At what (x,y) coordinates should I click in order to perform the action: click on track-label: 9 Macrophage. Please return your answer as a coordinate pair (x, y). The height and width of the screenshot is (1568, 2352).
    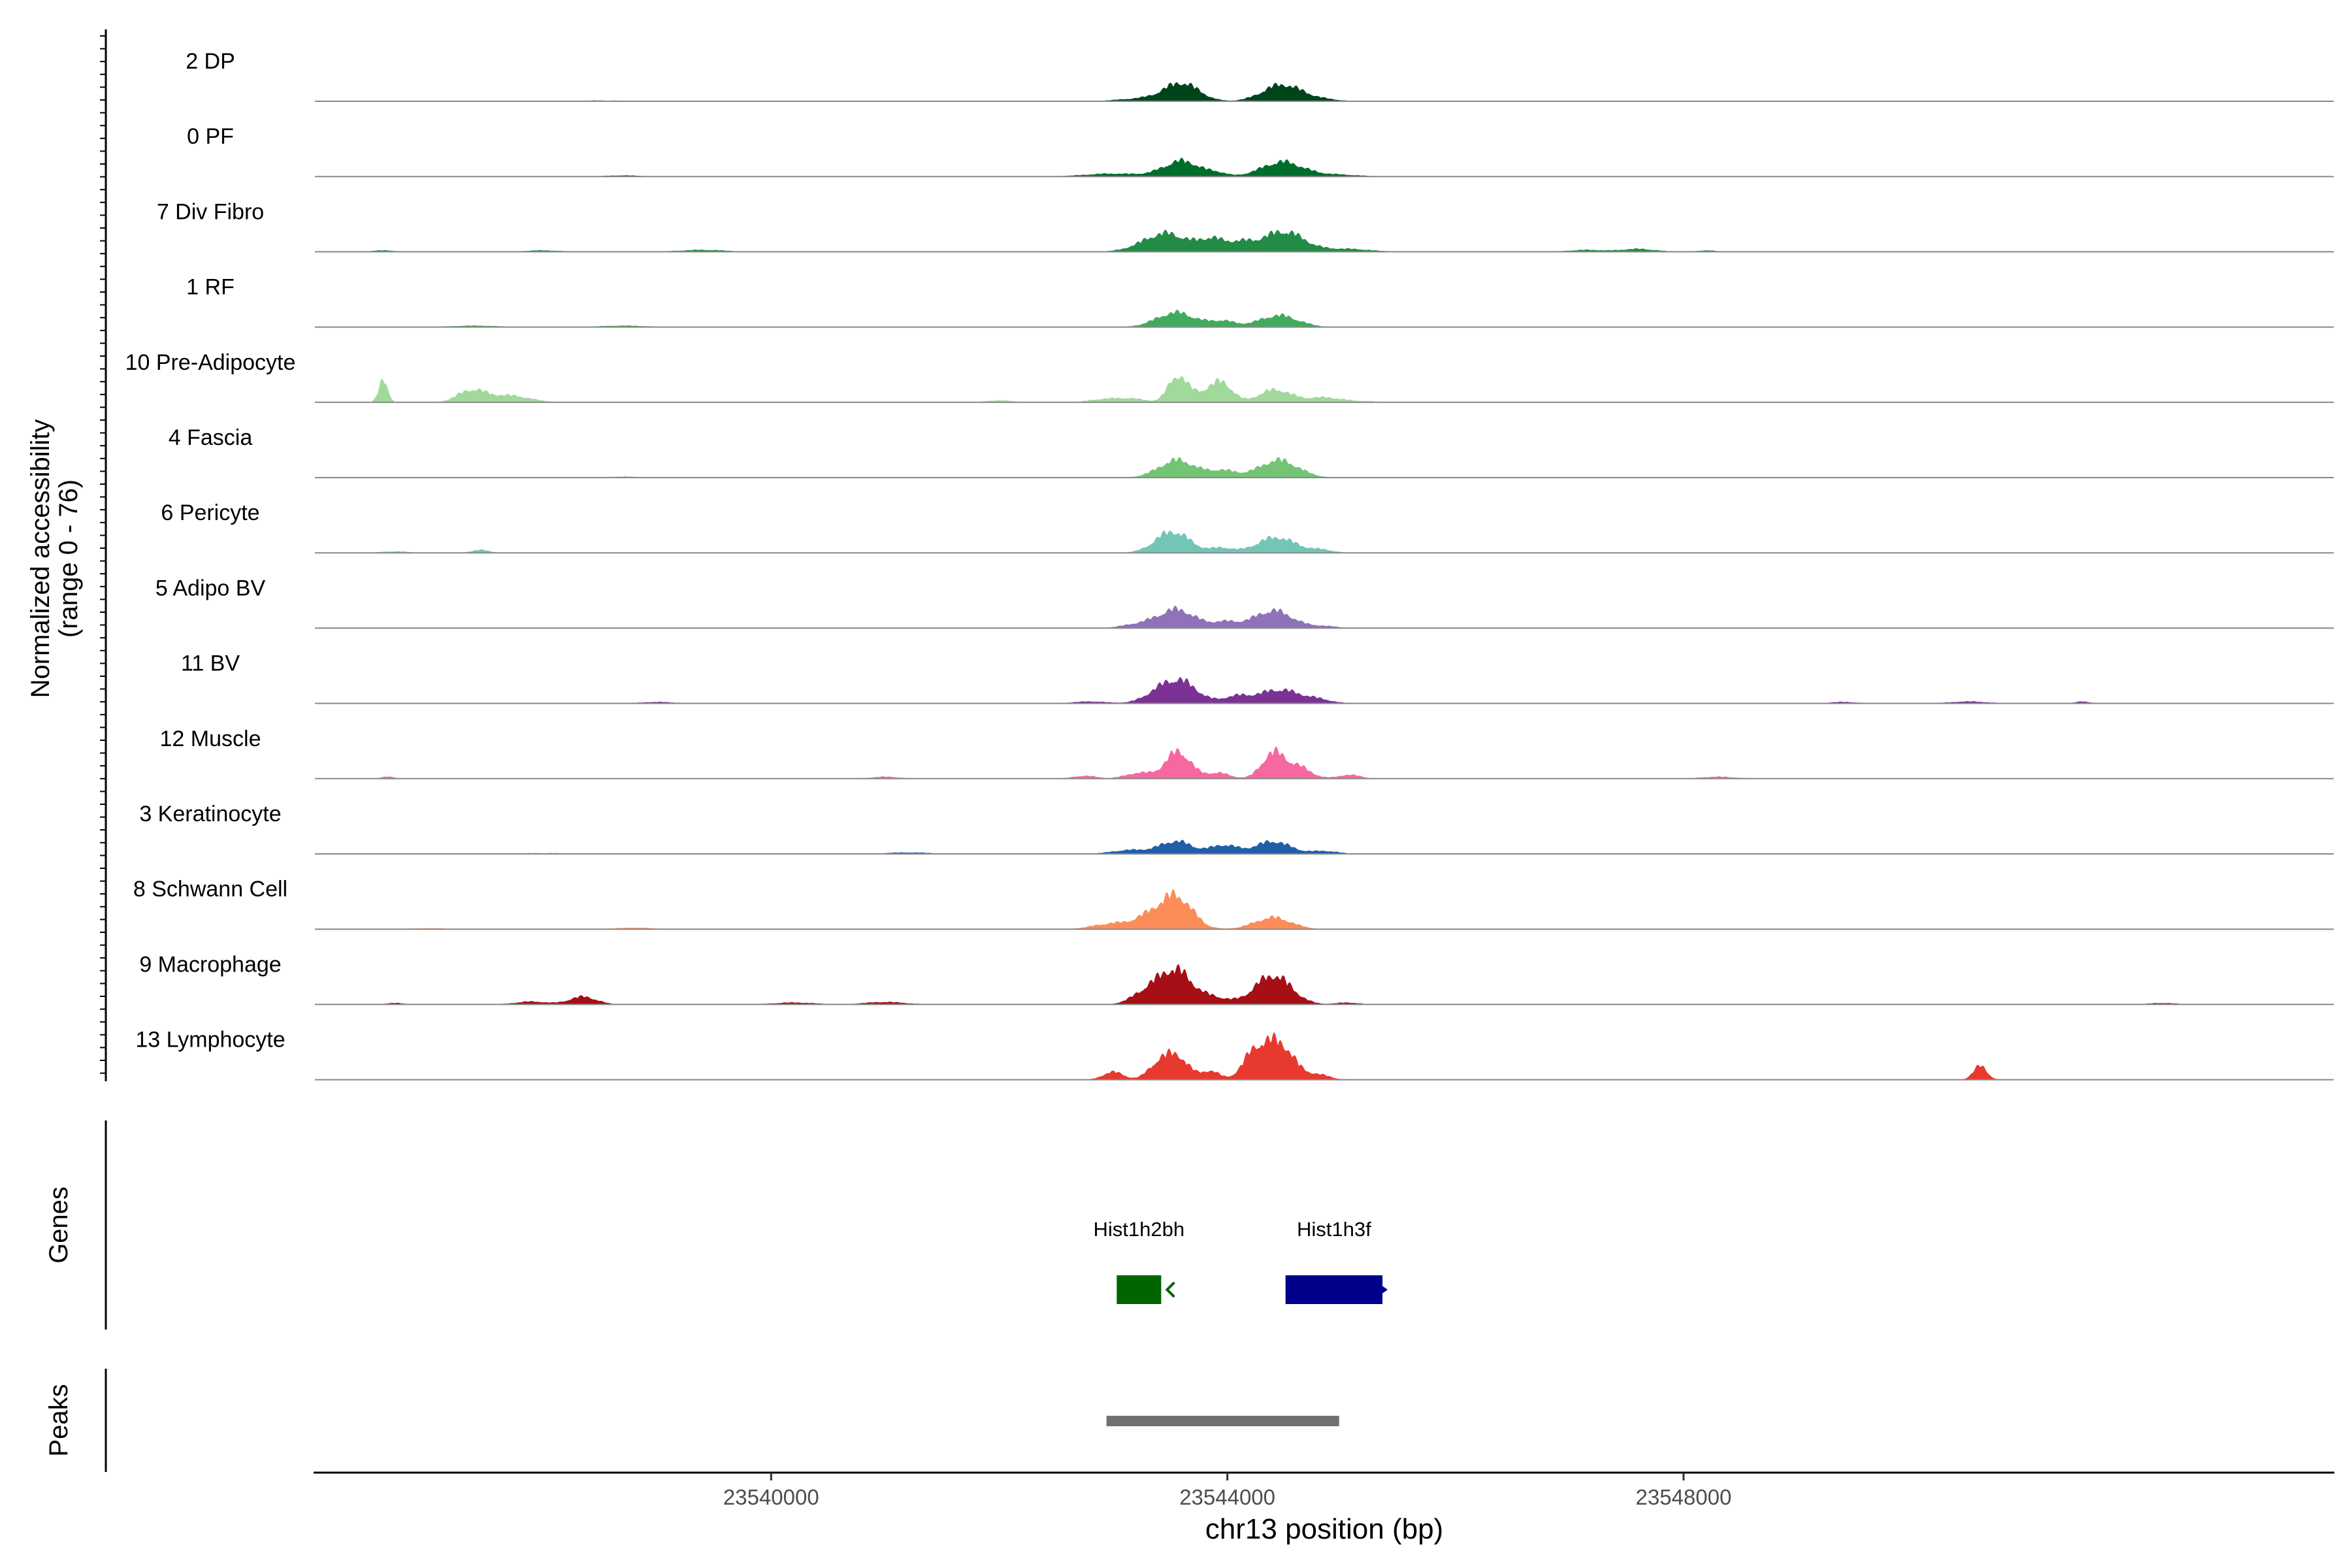
    Looking at the image, I should click on (210, 964).